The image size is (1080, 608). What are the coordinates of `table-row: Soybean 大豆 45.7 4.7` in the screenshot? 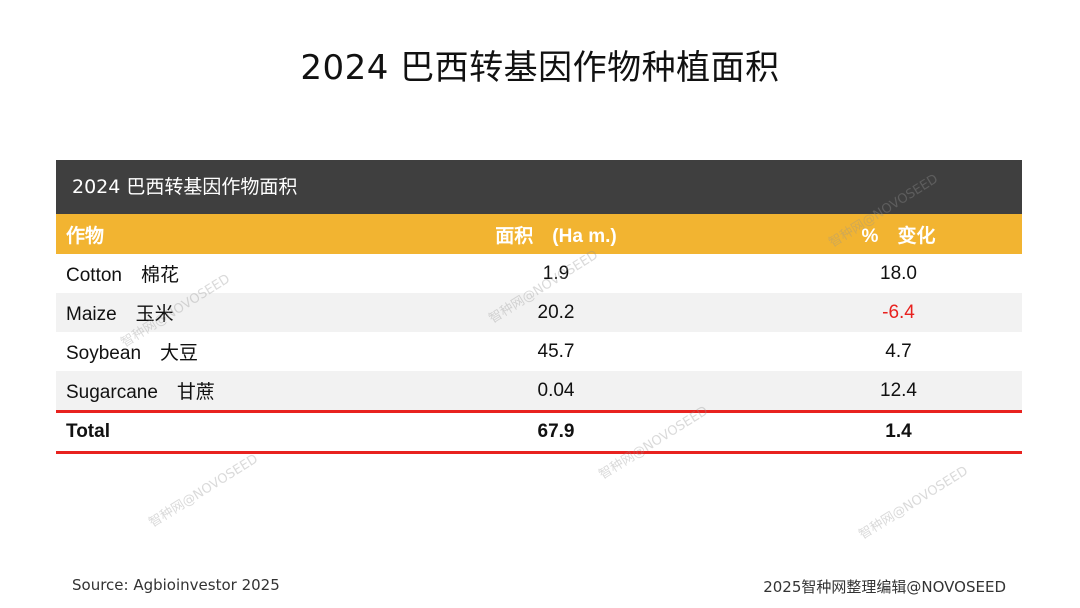 It's located at (539, 351).